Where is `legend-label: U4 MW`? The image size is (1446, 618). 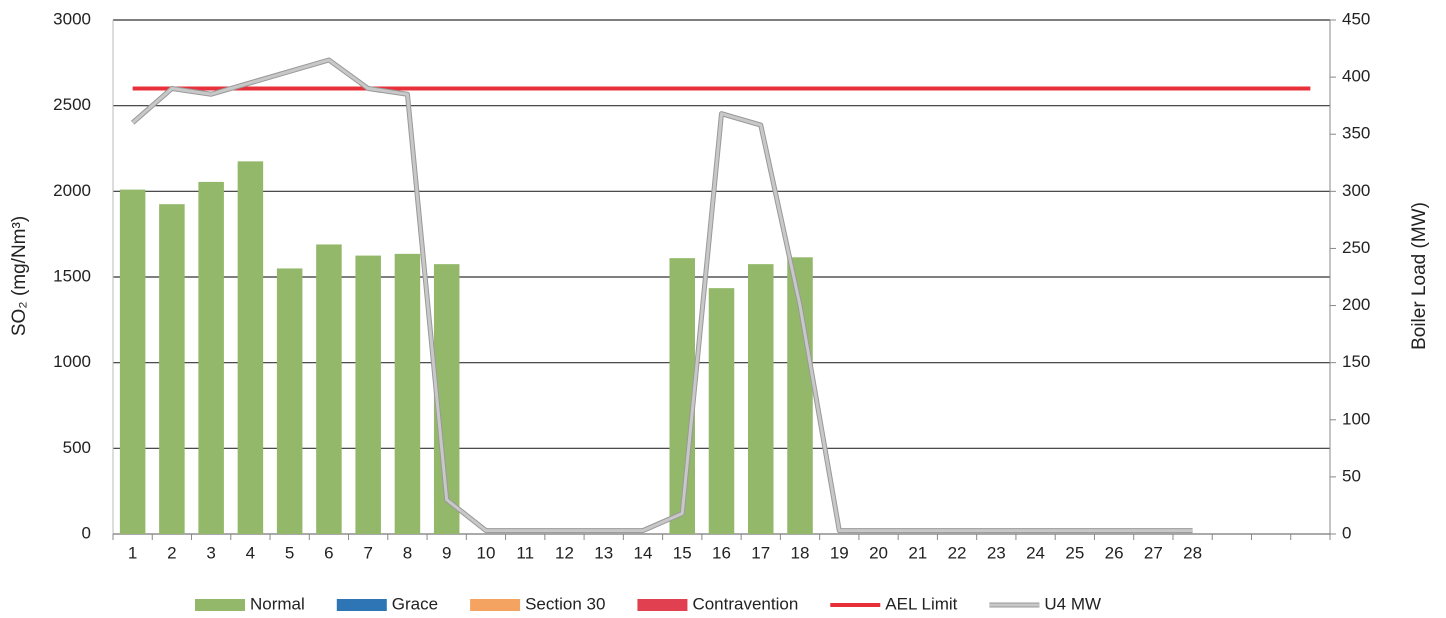
legend-label: U4 MW is located at coordinates (1072, 603).